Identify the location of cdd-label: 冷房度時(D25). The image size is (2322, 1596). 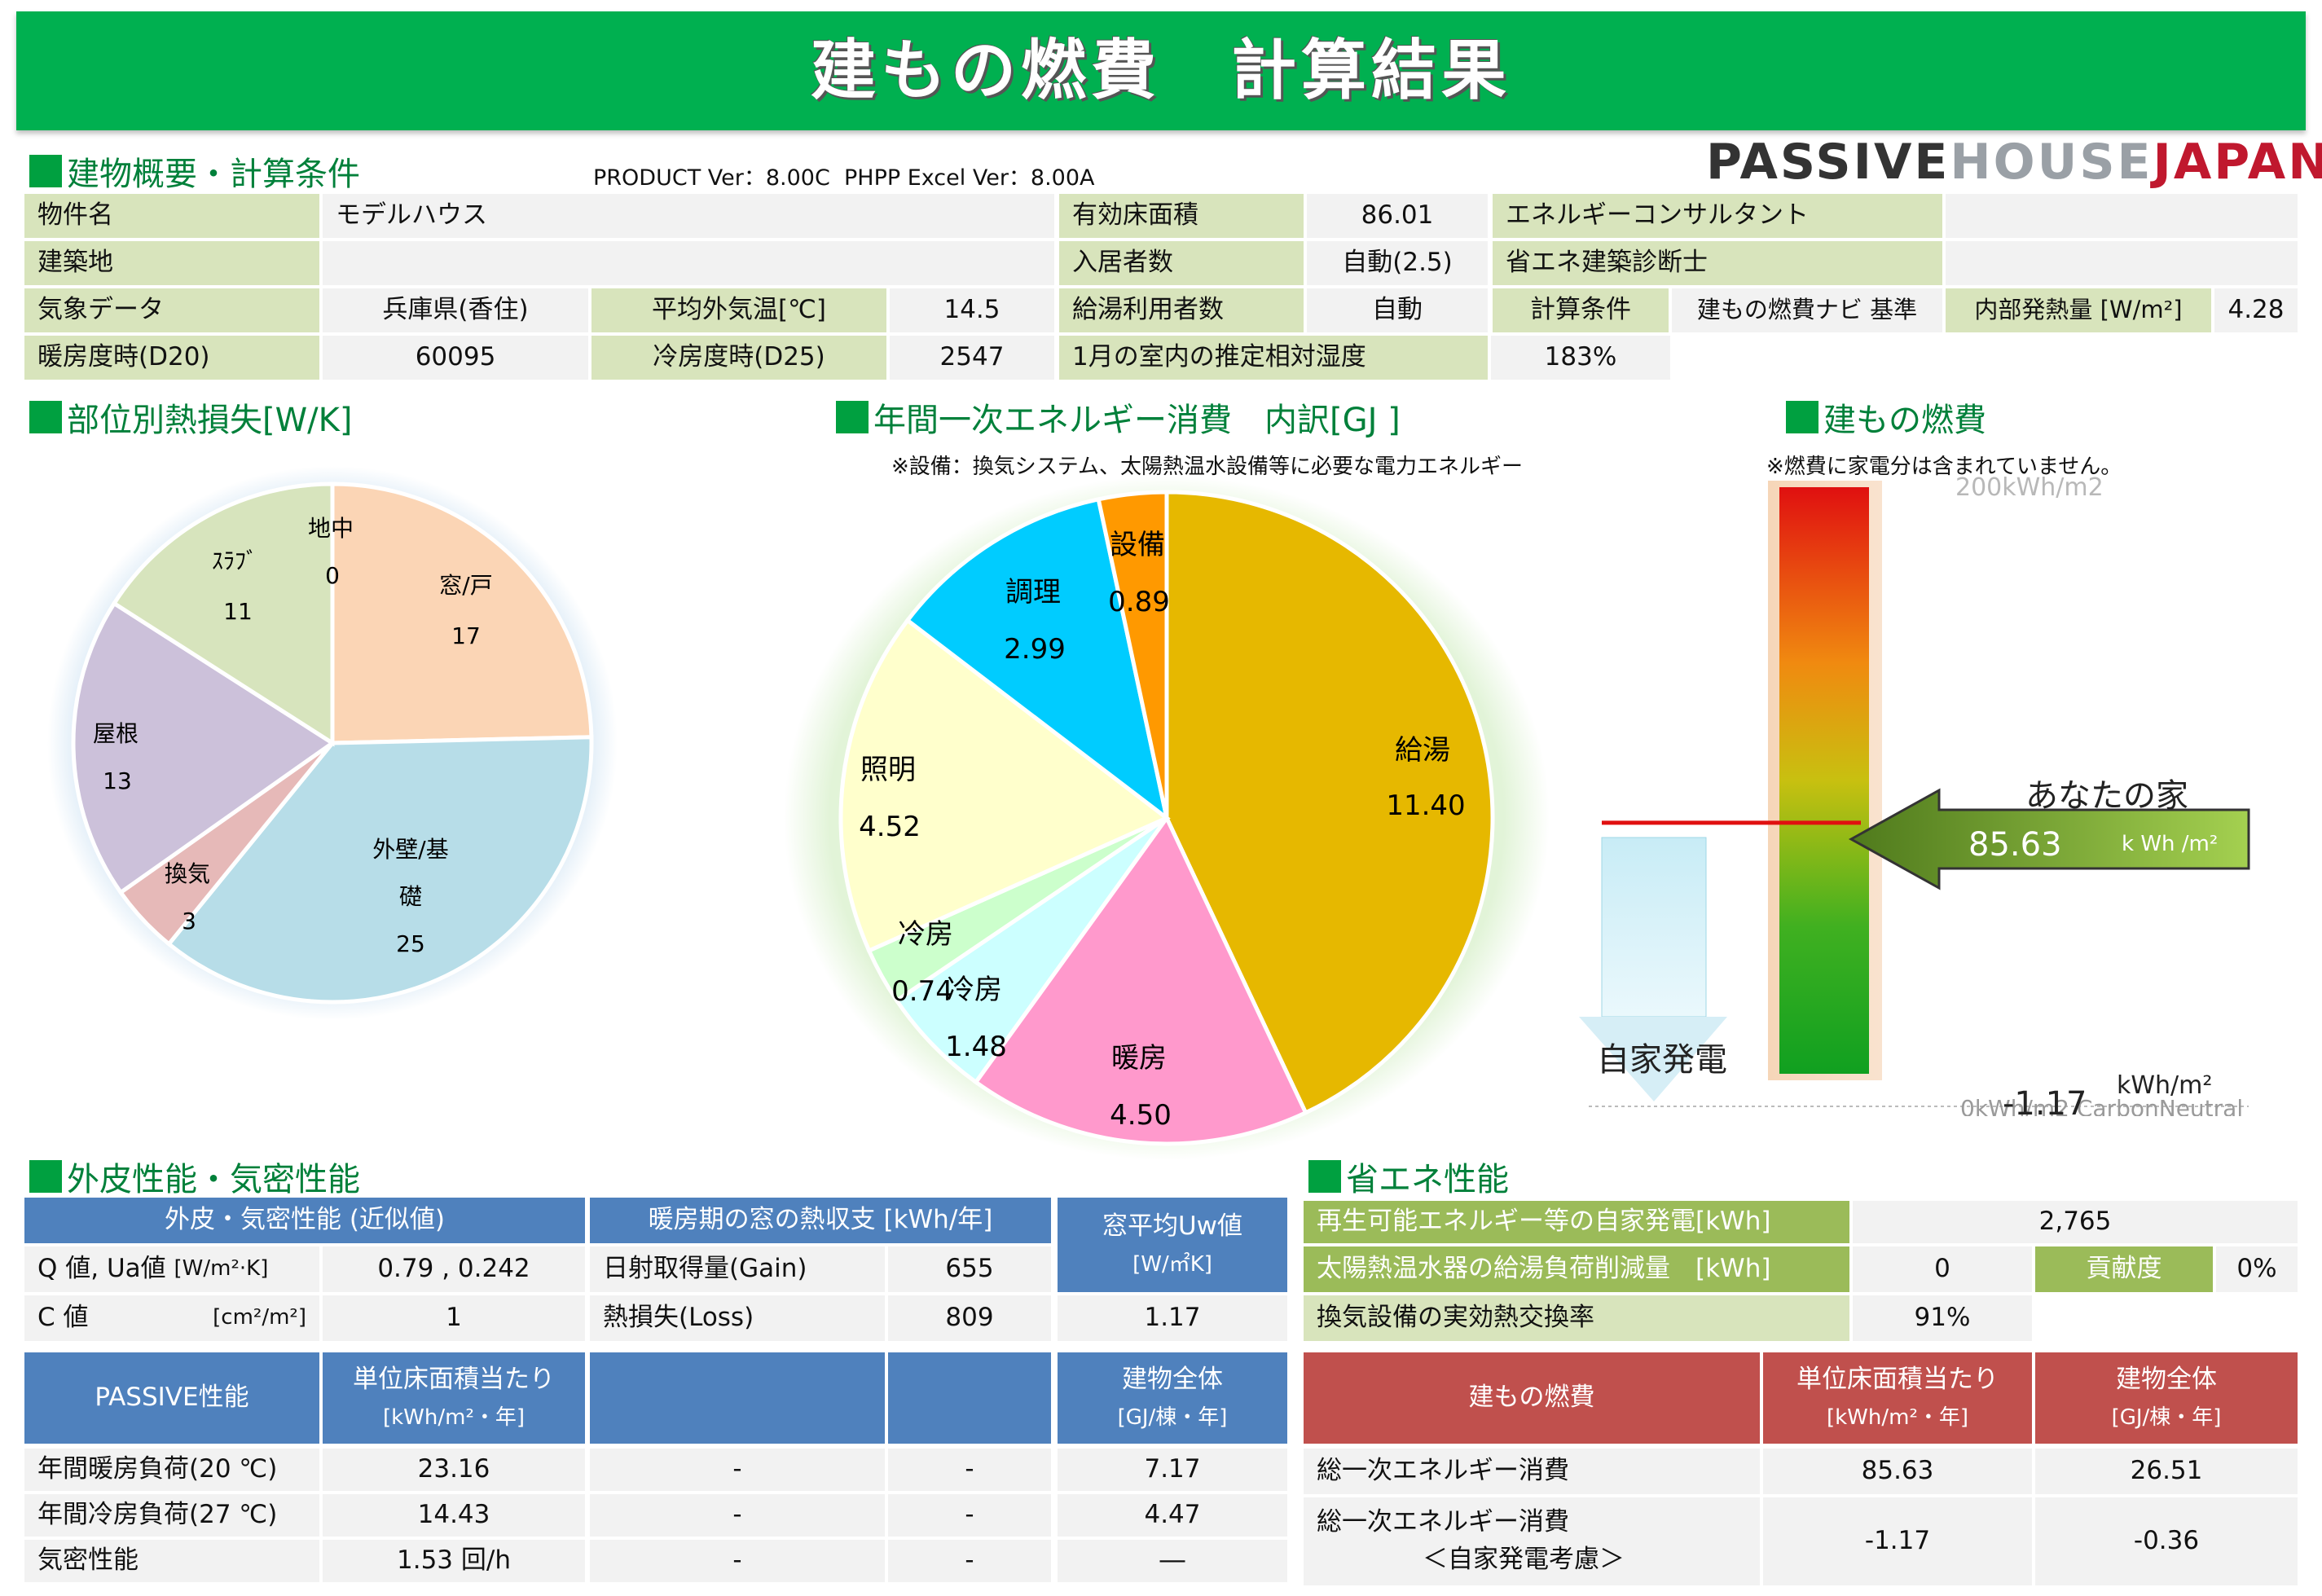
(738, 358).